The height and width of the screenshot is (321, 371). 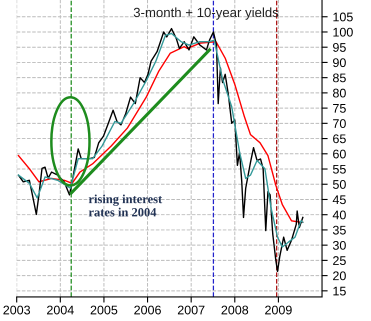 I want to click on y-tick-label: 35, so click(x=339, y=230).